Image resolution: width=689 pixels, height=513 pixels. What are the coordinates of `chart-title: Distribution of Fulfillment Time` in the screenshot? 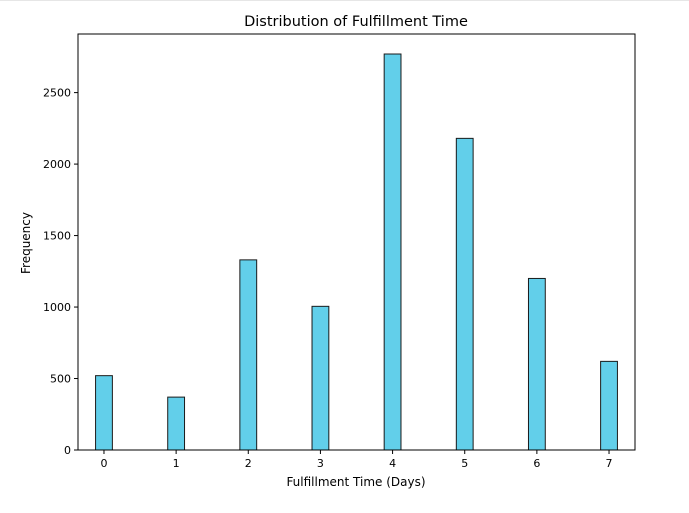 It's located at (356, 22).